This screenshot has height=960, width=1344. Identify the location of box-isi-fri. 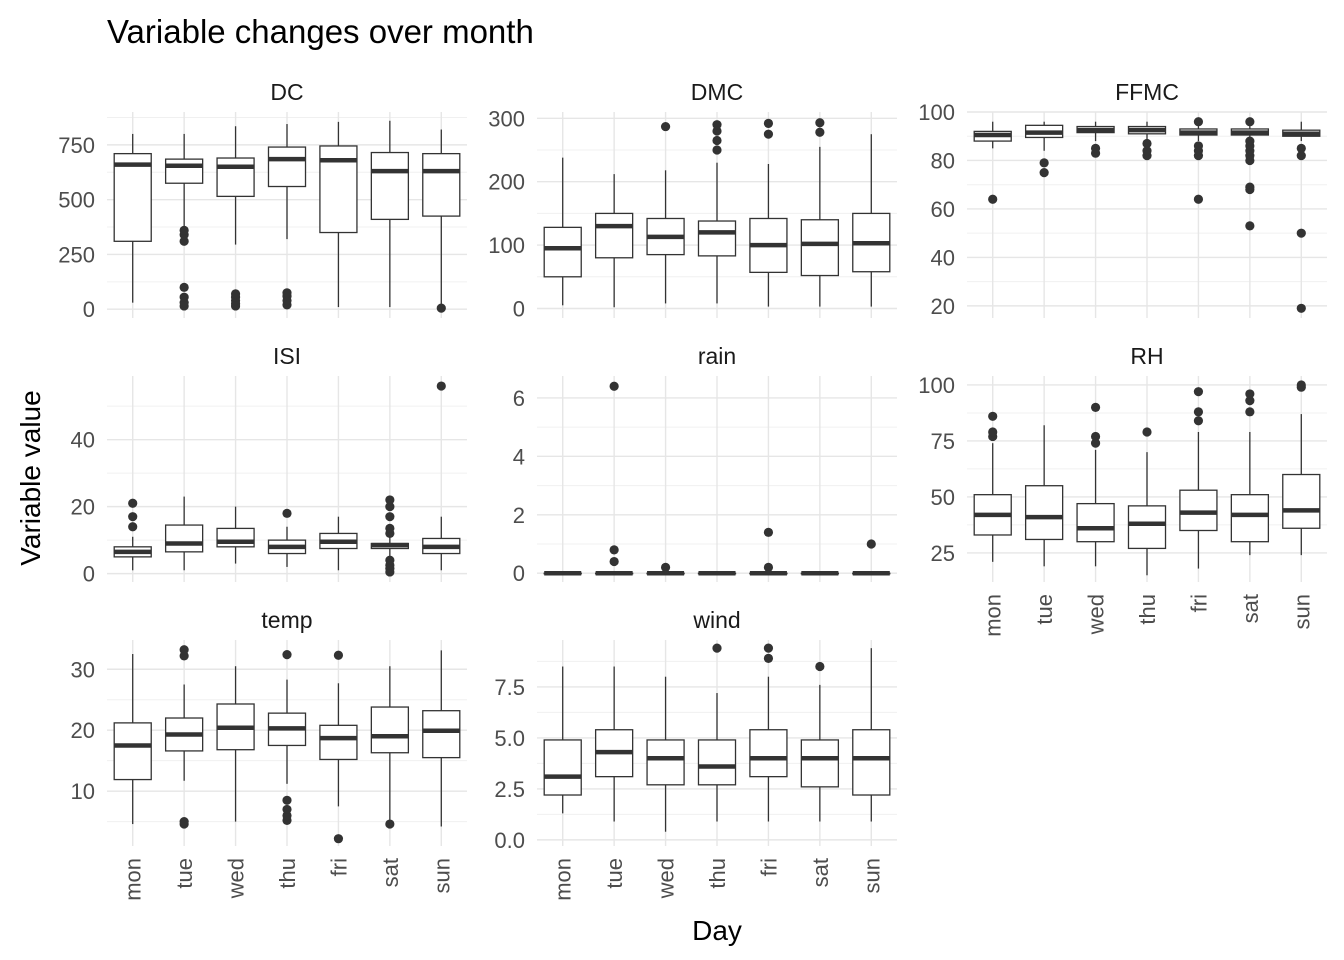
(338, 543).